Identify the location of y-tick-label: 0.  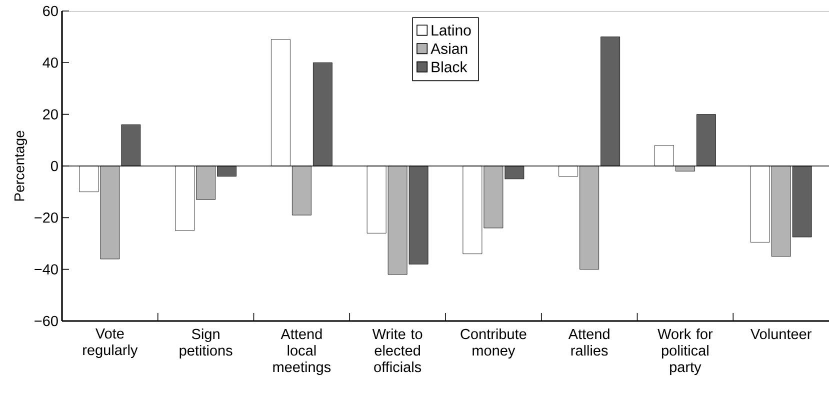
(54, 166).